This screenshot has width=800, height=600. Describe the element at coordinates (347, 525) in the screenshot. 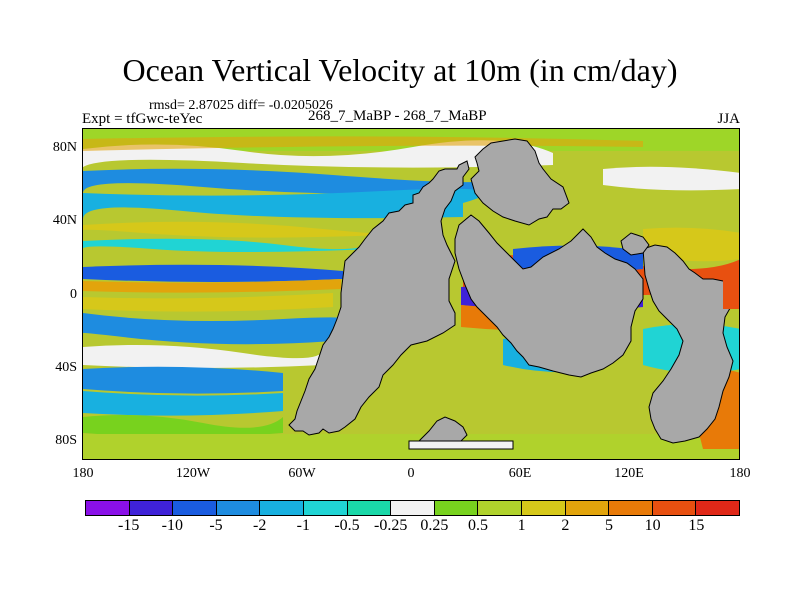

I see `colorbar-label: -0.5` at that location.